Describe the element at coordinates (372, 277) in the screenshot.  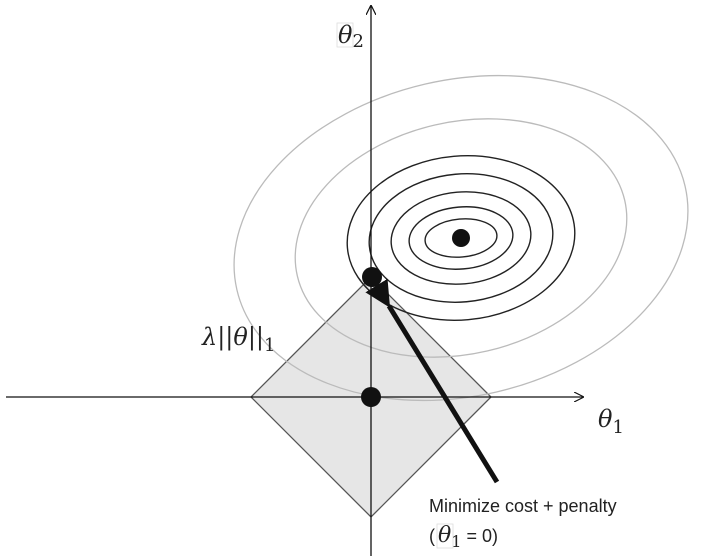
I see `constrained-optimum-point` at that location.